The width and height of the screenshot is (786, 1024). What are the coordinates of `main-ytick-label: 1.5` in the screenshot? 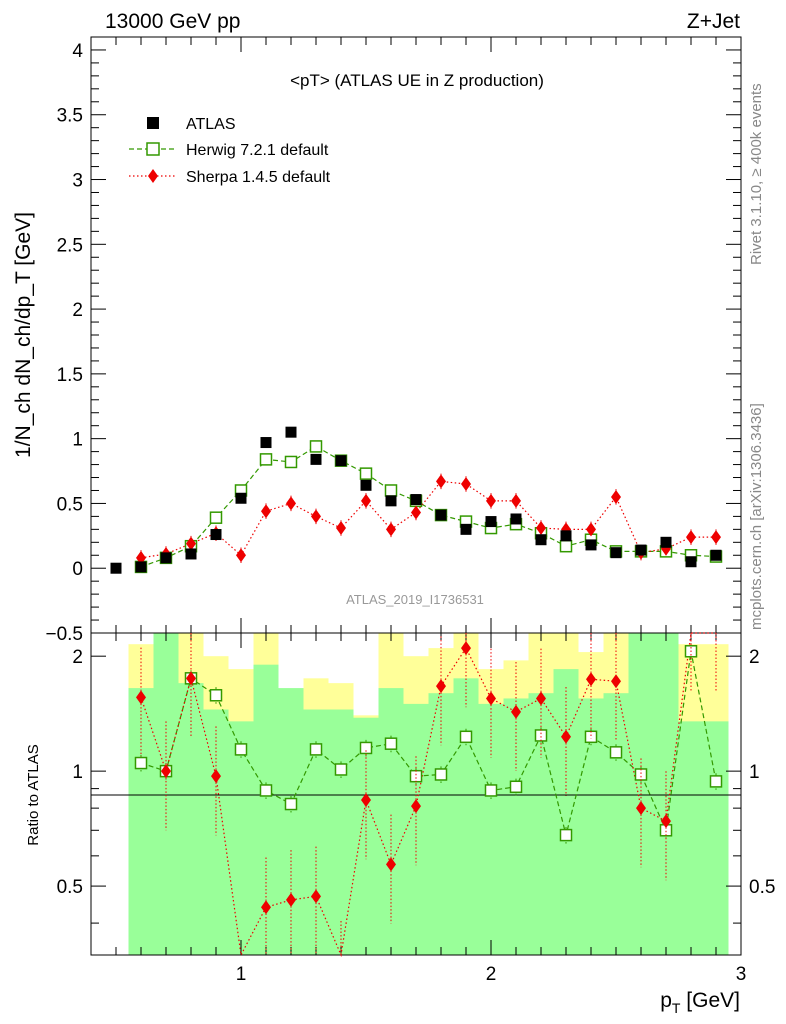 It's located at (70, 375).